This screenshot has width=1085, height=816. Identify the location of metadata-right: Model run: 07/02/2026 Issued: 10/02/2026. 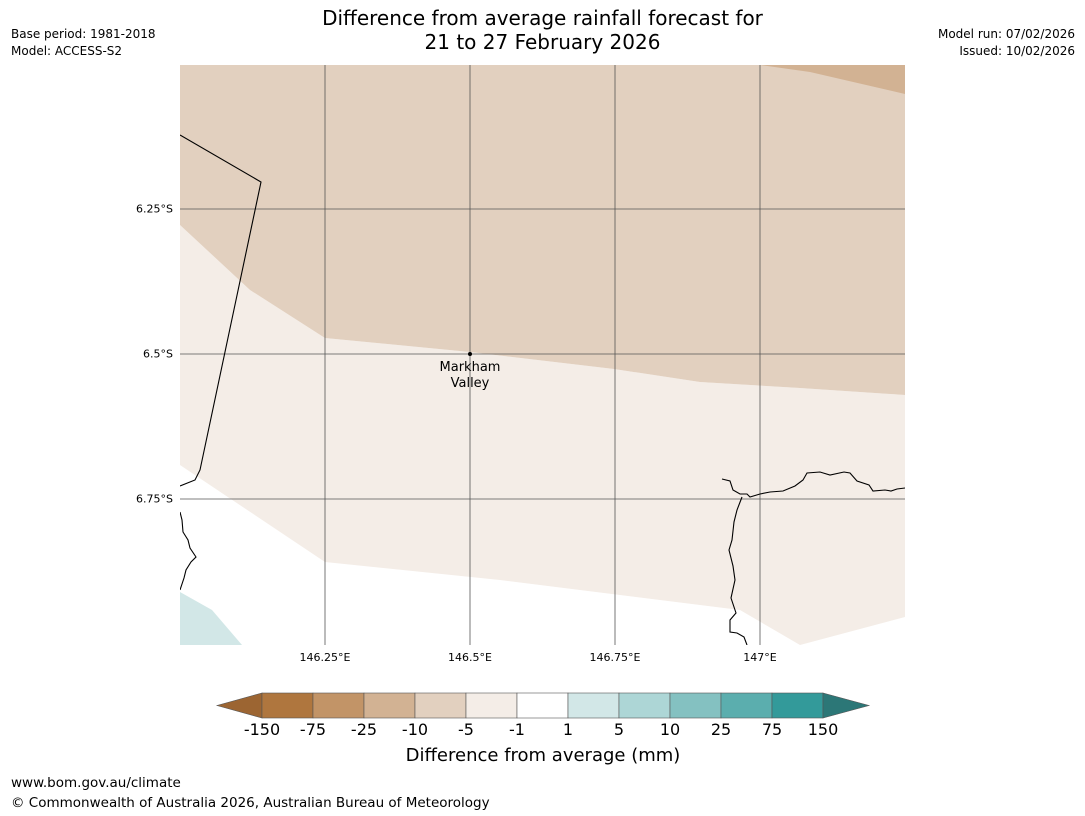
(1006, 43).